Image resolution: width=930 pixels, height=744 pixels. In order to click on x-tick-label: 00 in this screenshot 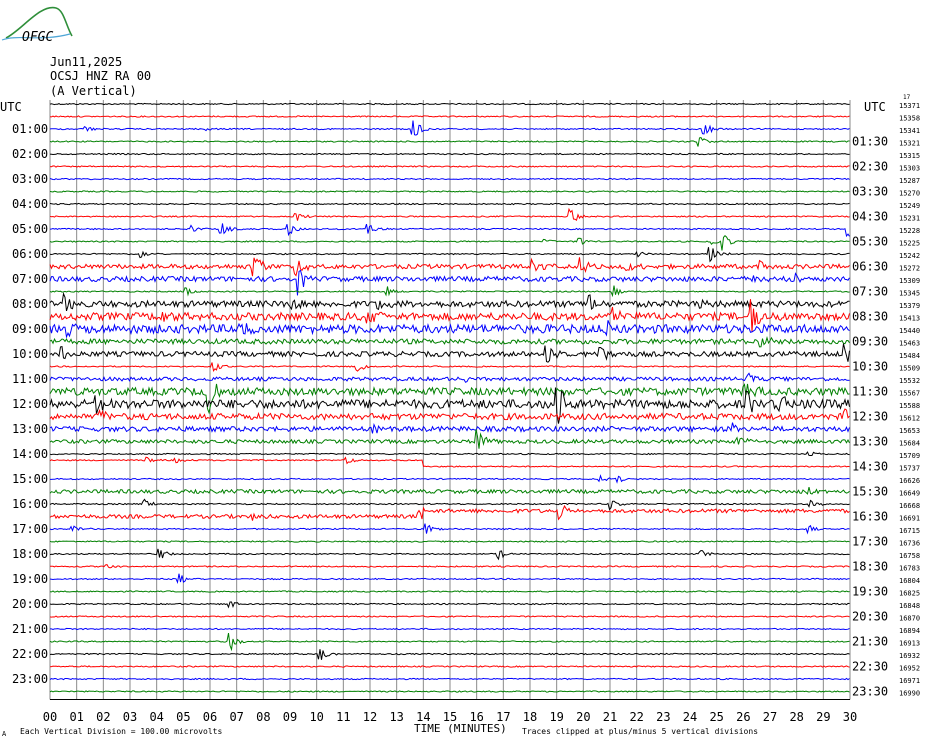, I will do `click(50, 717)`.